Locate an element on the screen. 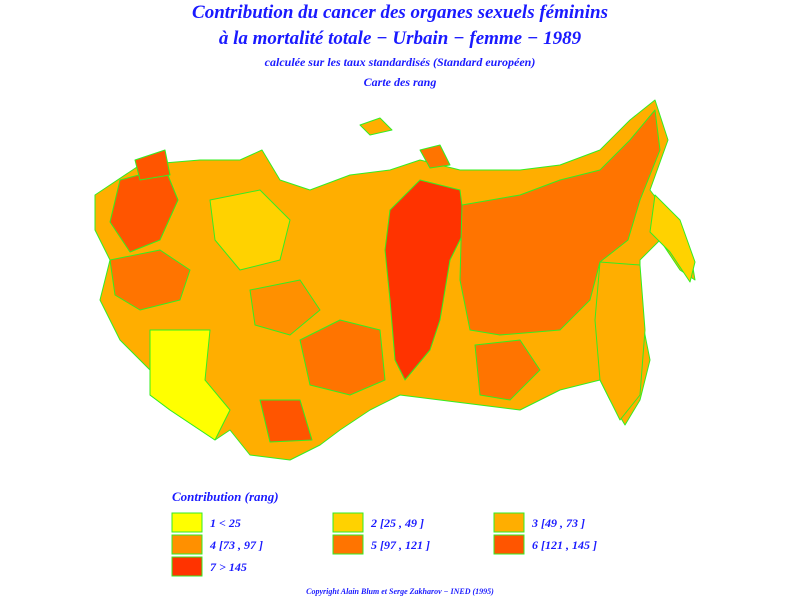 The height and width of the screenshot is (600, 800). legend-label: 6 [121 , 145 ] is located at coordinates (564, 545).